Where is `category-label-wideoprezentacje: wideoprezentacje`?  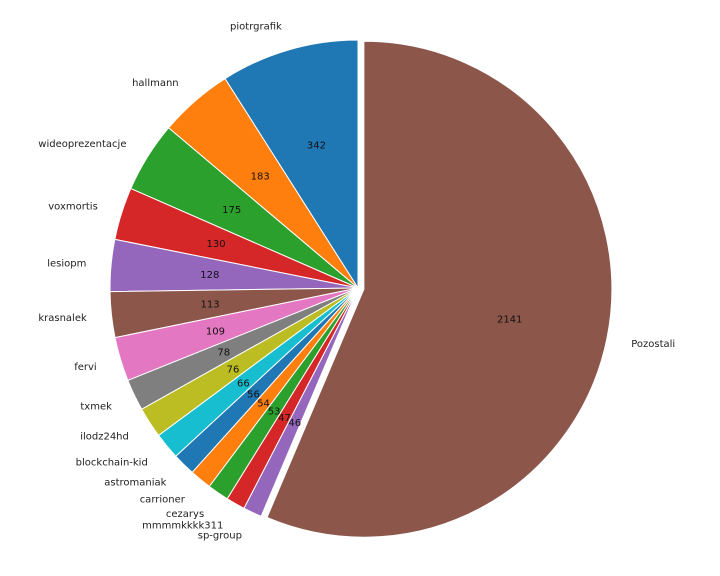
category-label-wideoprezentacje: wideoprezentacje is located at coordinates (82, 144).